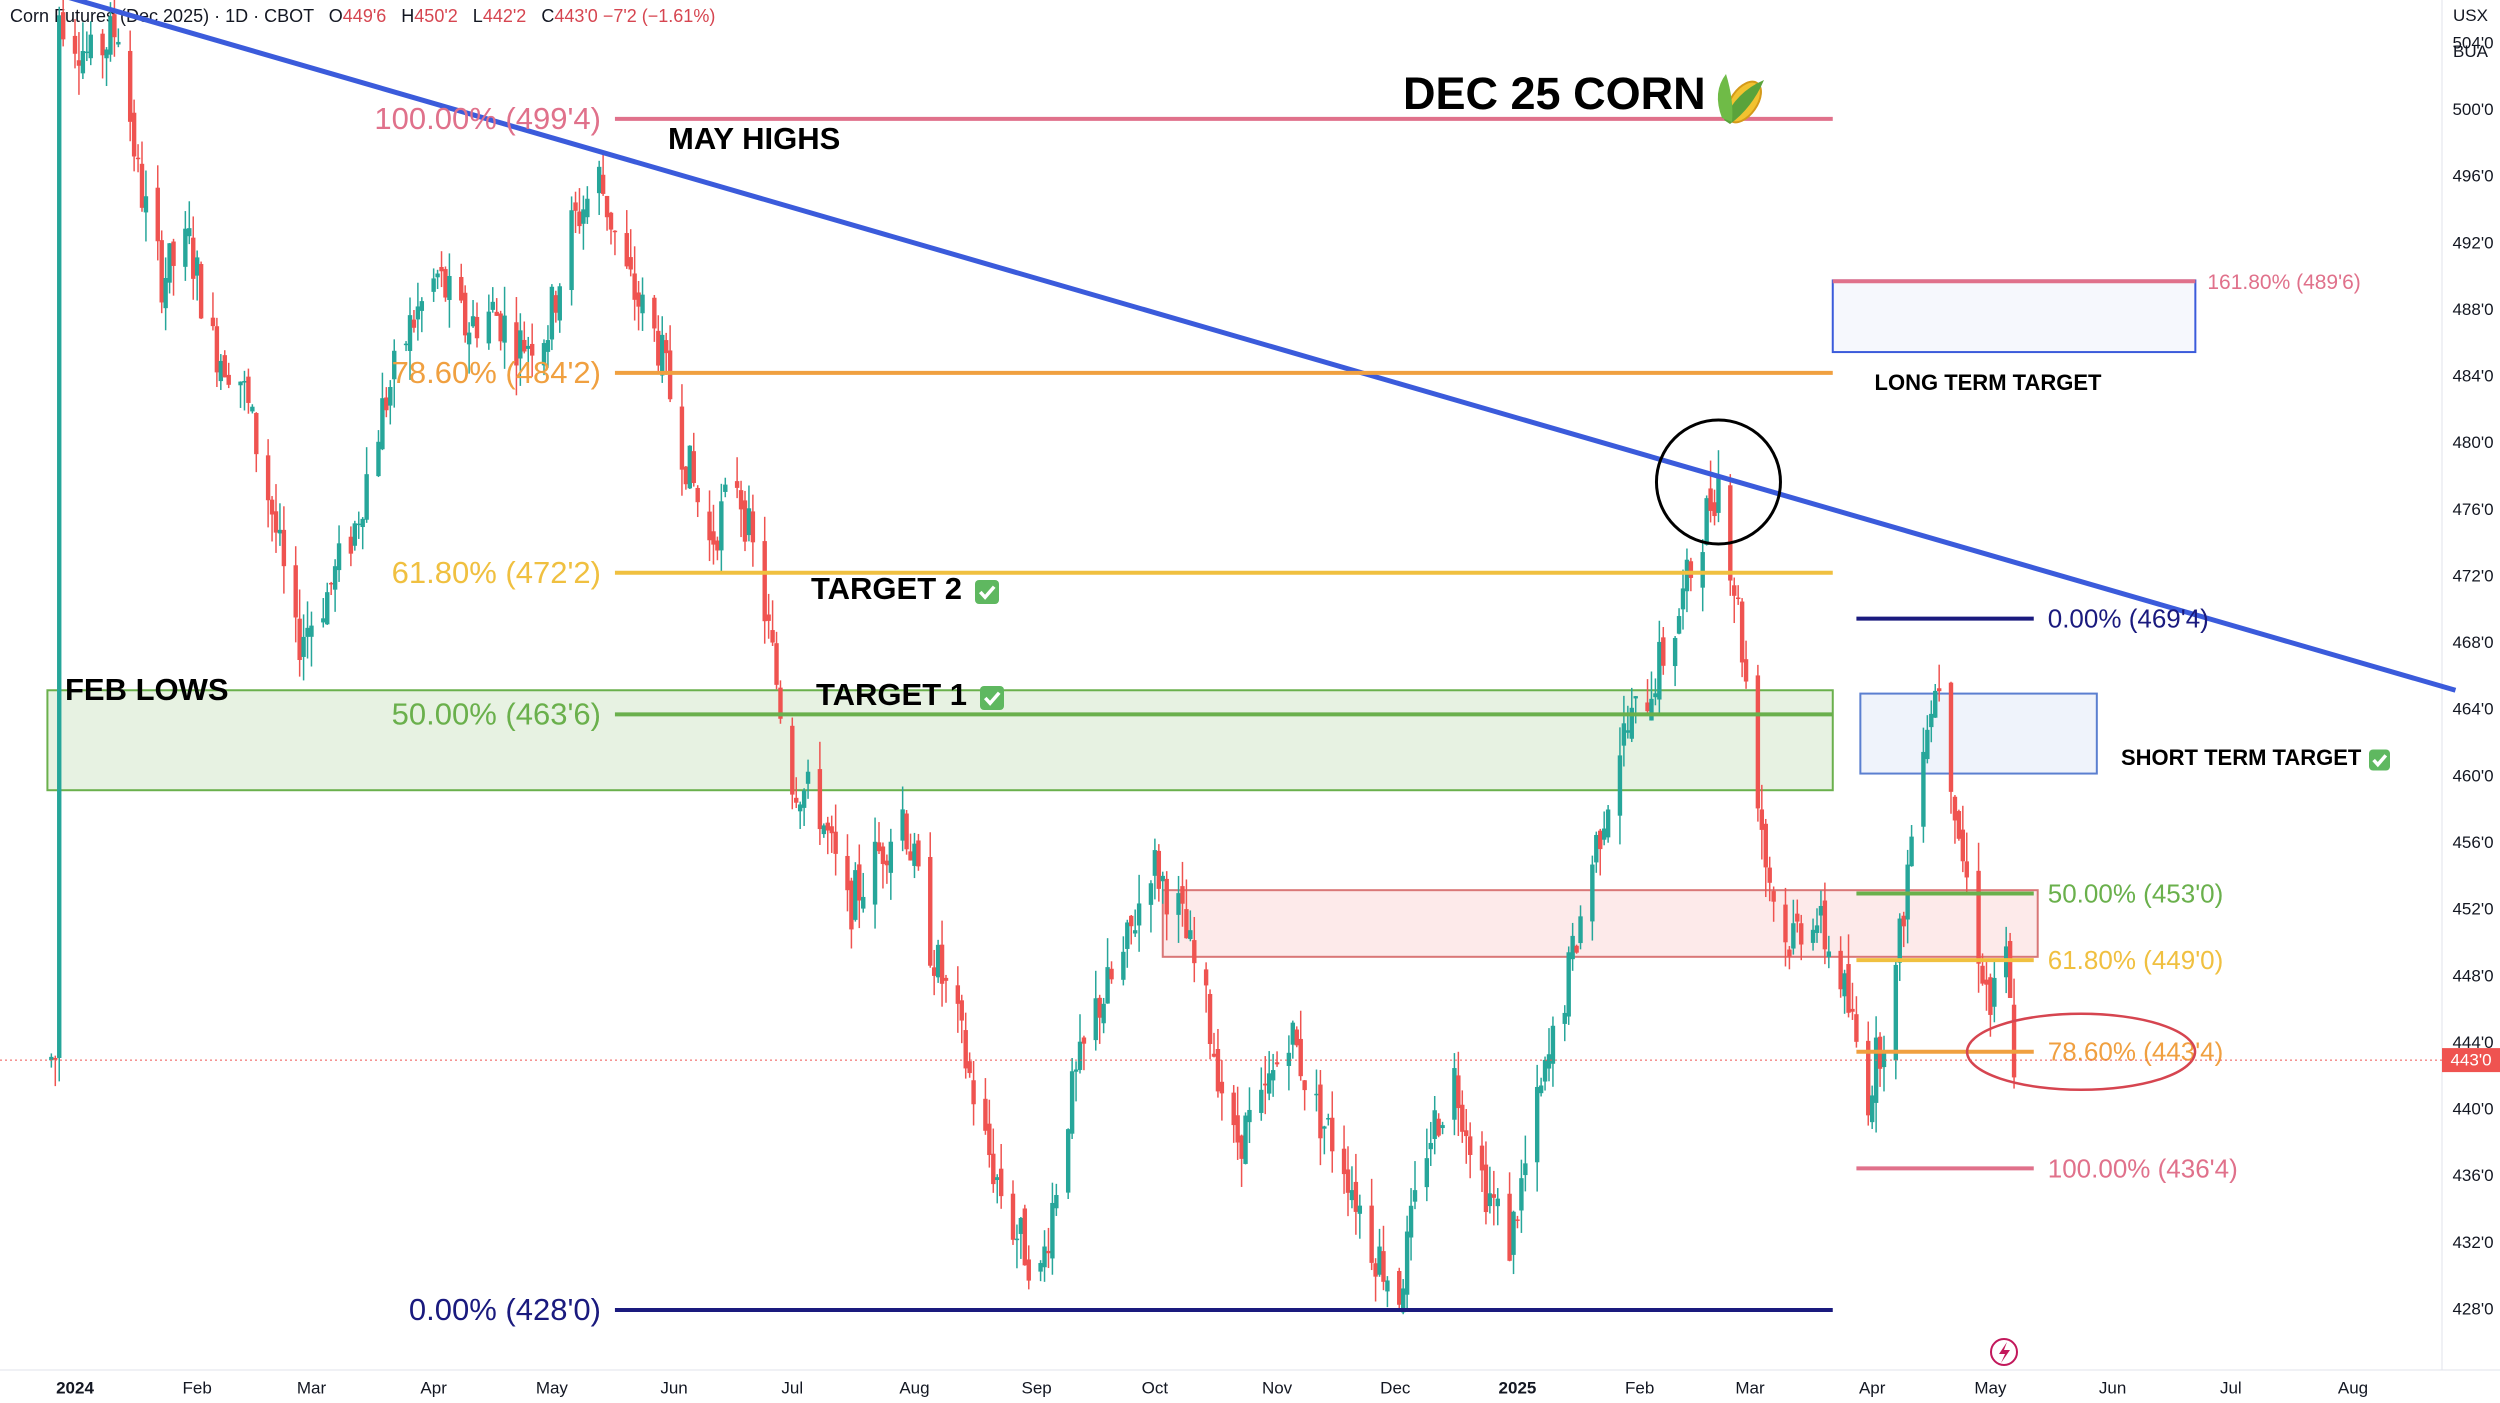  I want to click on feb-lows-label: FEB LOWS, so click(147, 689).